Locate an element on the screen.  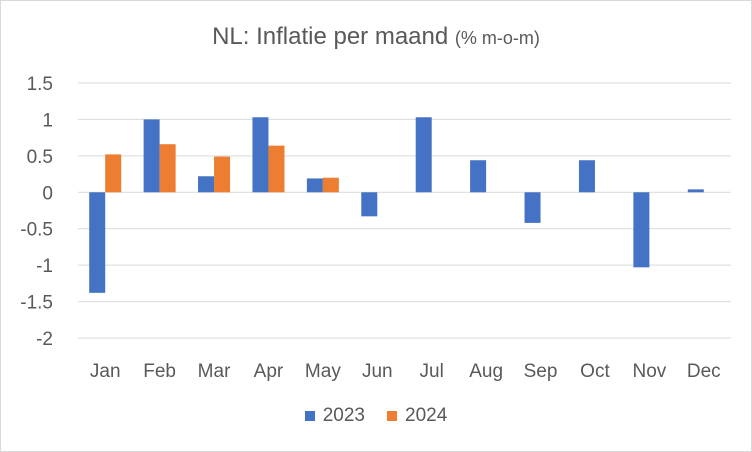
chart-subtitle: (% m-o-m) is located at coordinates (497, 38).